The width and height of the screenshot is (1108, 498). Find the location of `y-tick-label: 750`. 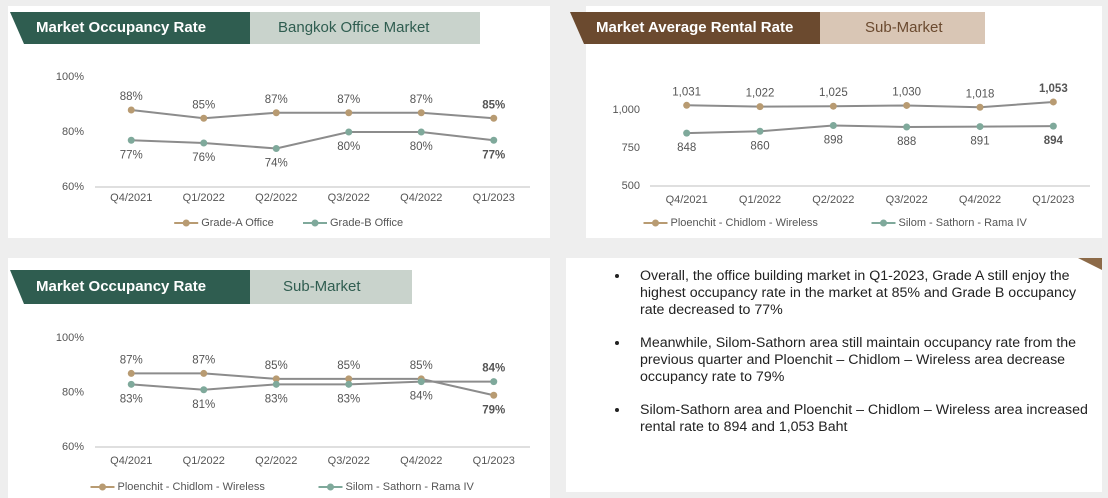

y-tick-label: 750 is located at coordinates (631, 148).